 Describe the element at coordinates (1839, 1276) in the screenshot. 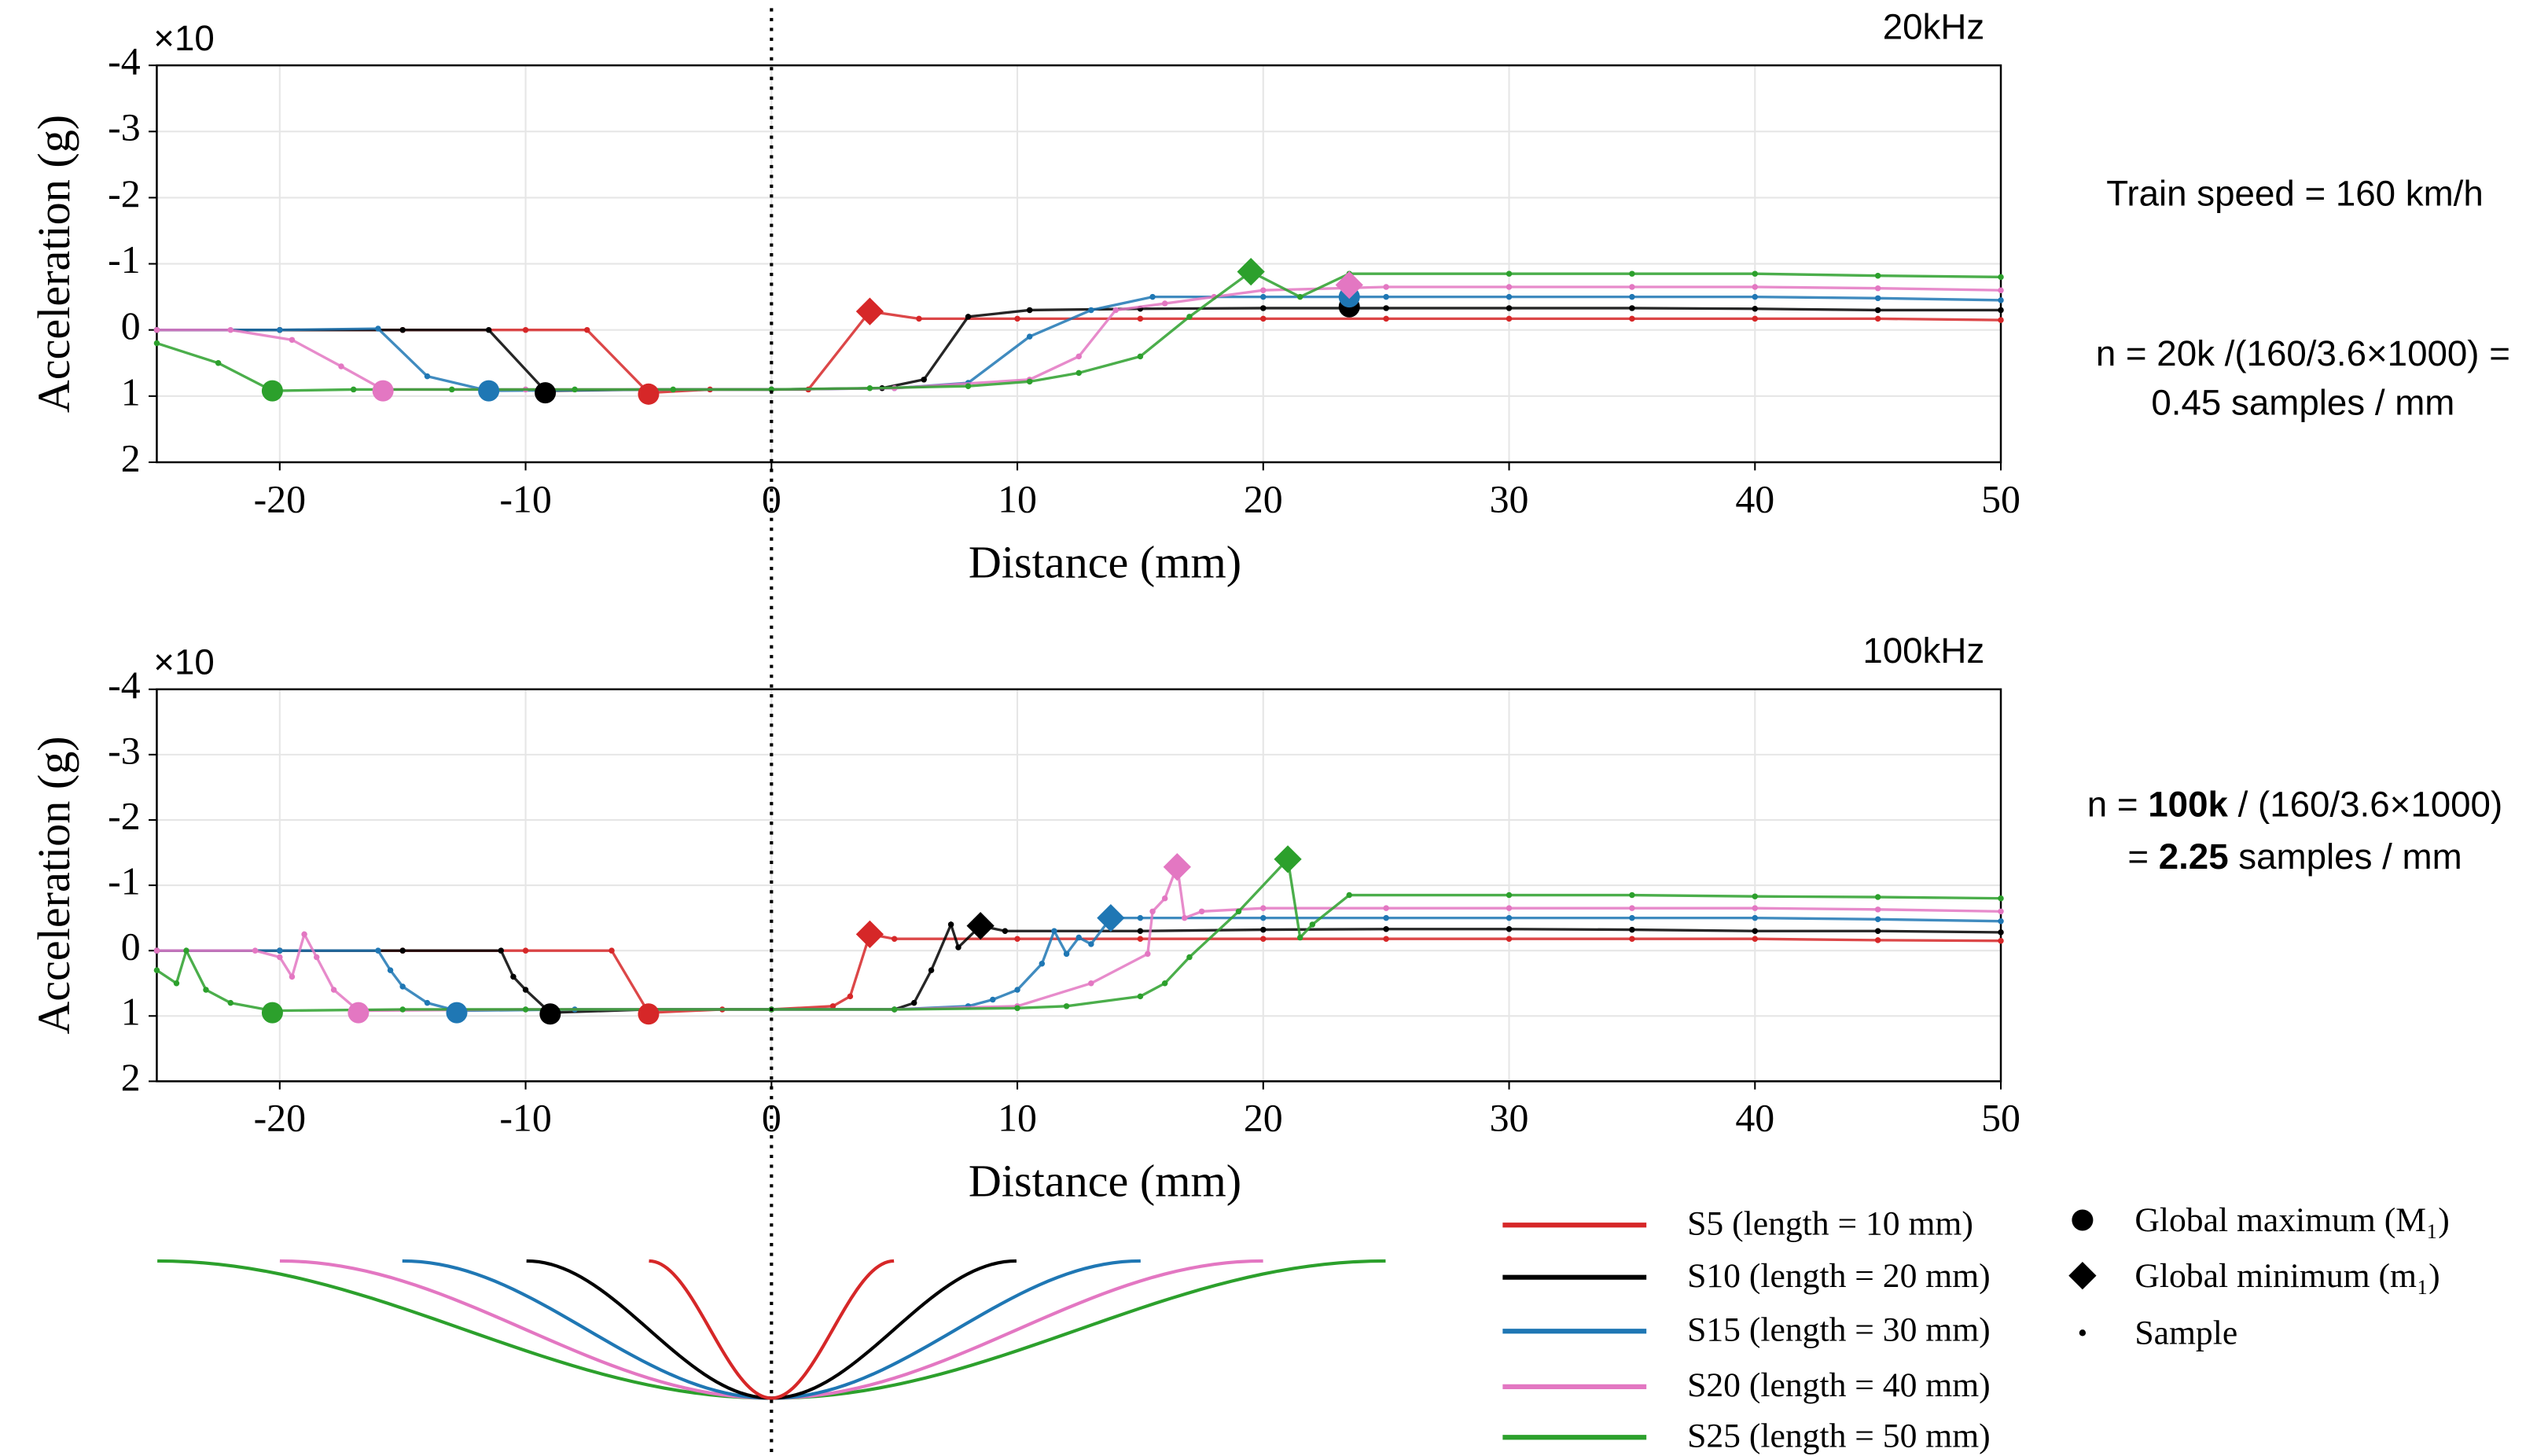

I see `legend-text: S10 (length = 20 mm)` at that location.